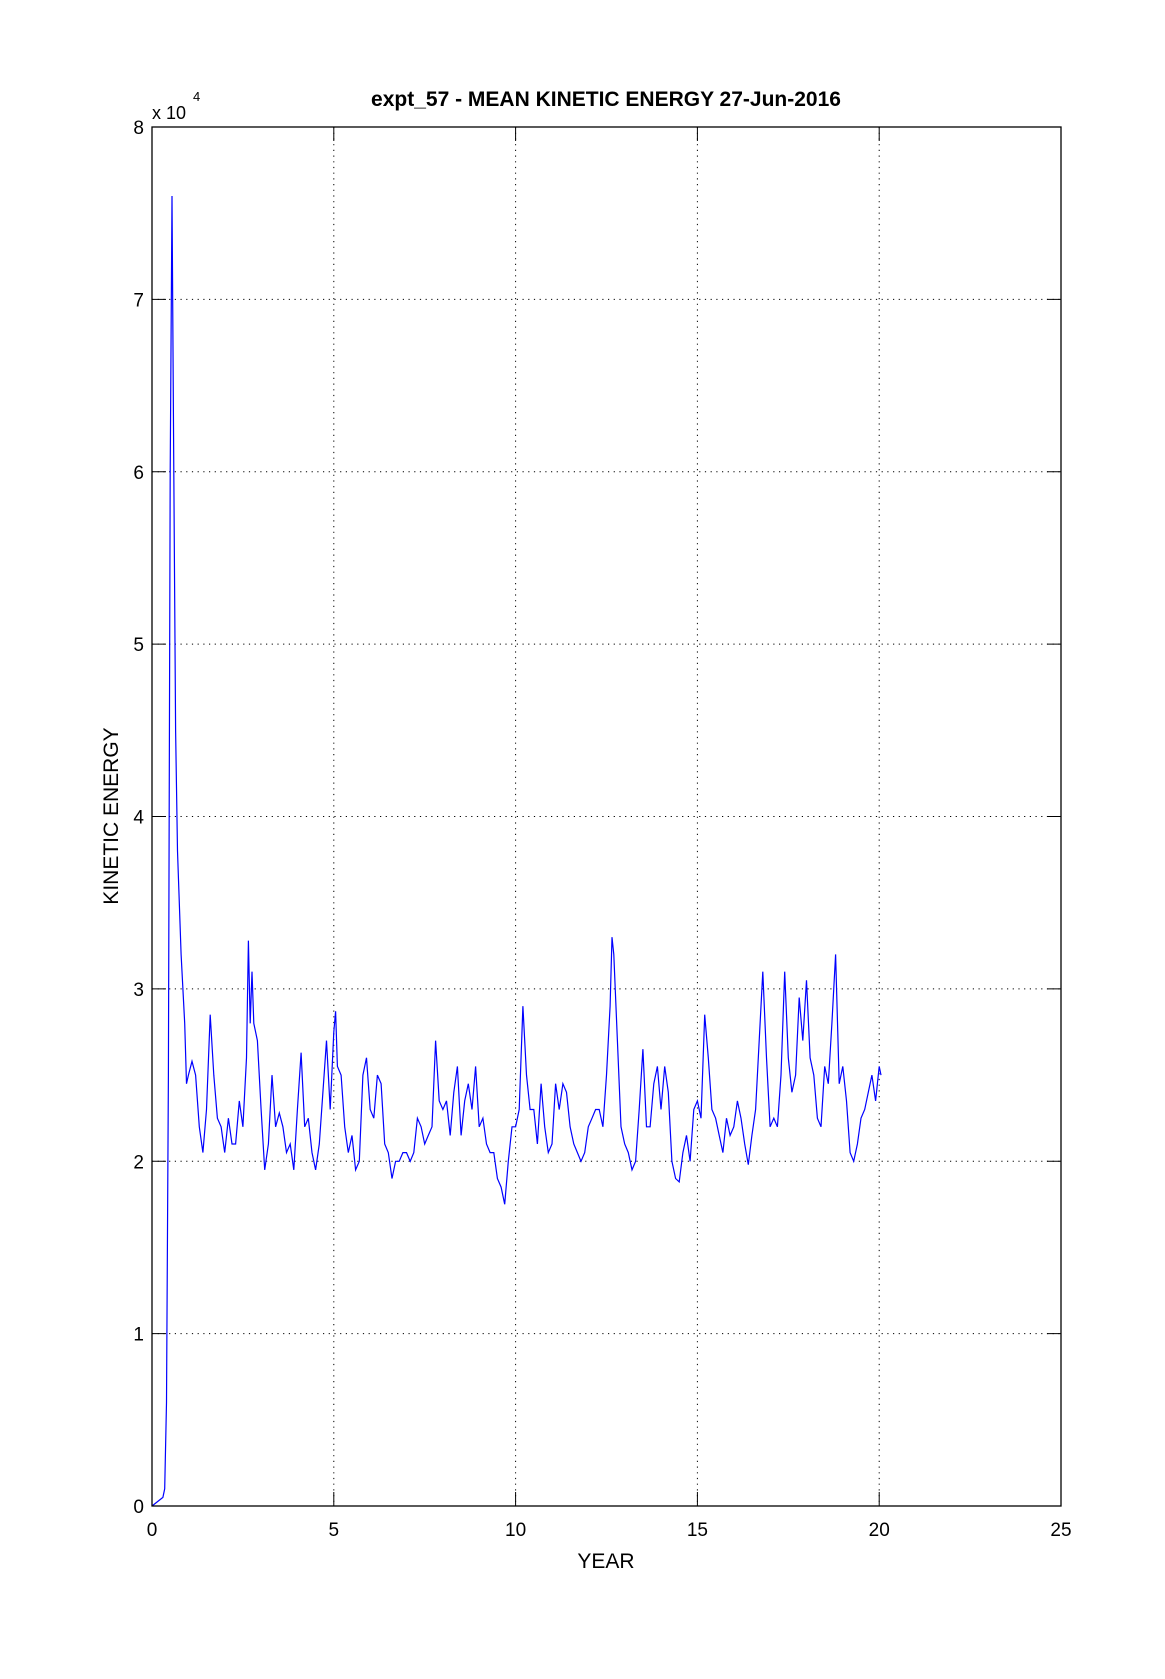 The width and height of the screenshot is (1165, 1679). I want to click on y-tick-label: 3, so click(138, 990).